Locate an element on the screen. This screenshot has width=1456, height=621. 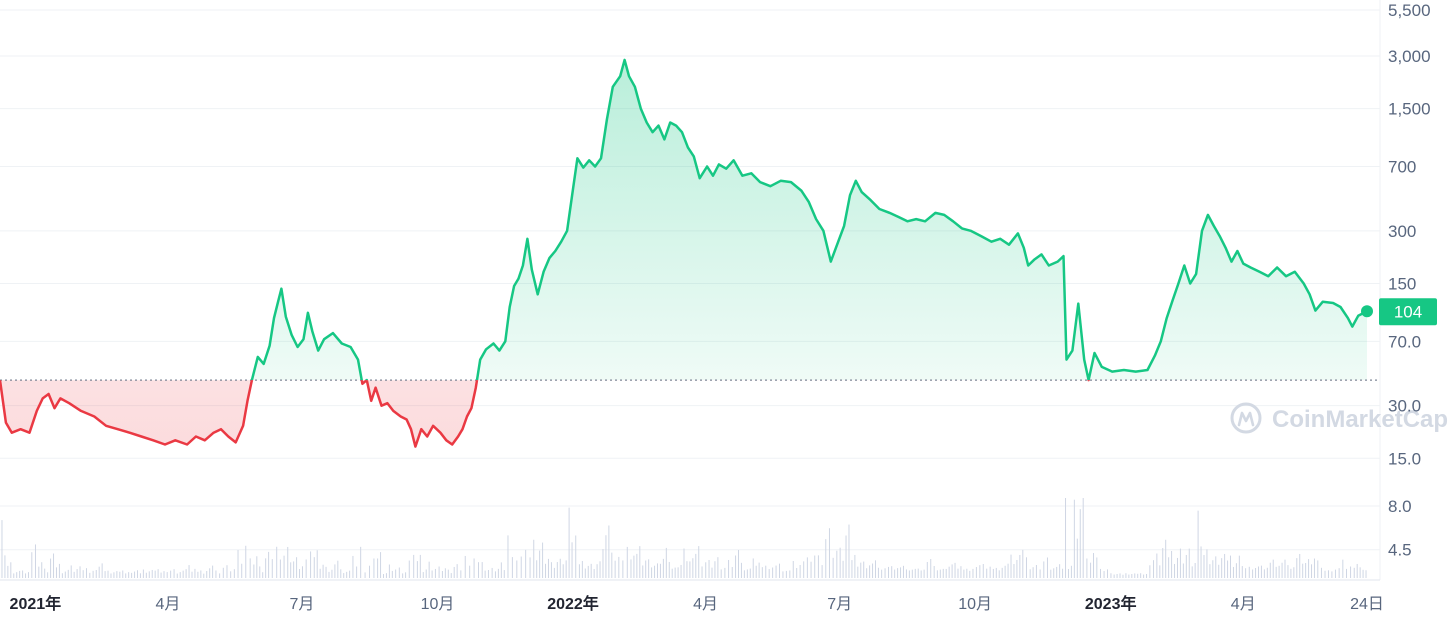
y-tick-label: 5,500 is located at coordinates (1409, 10).